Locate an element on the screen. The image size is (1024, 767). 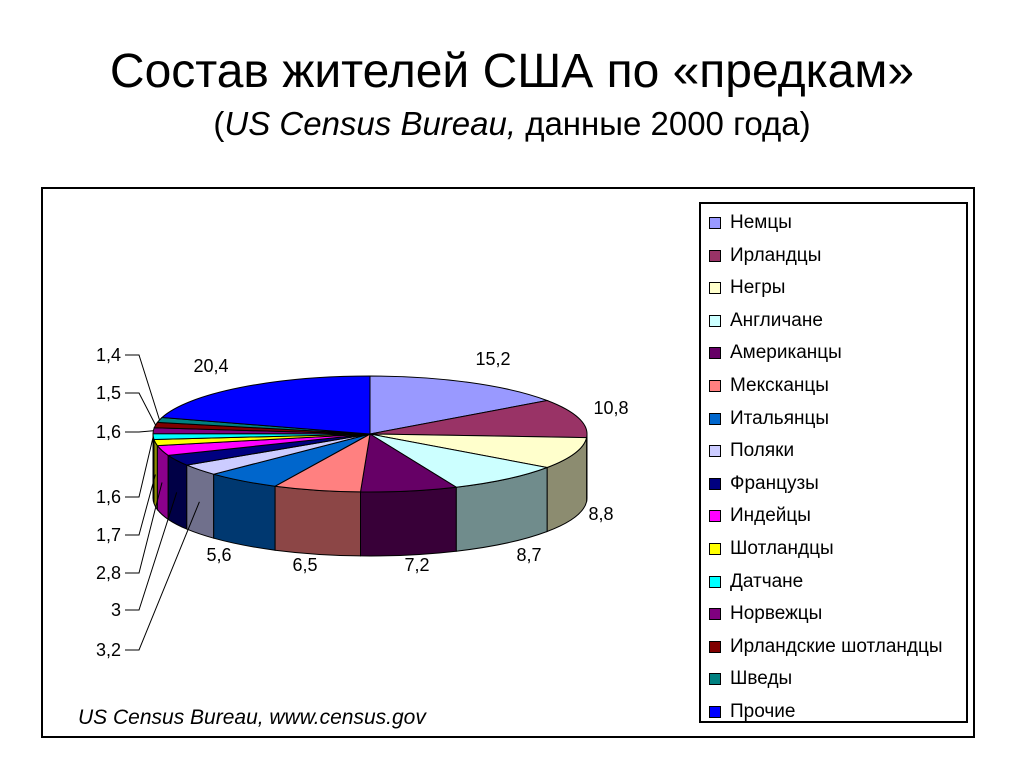
data-label-4: 7,2 is located at coordinates (416, 565).